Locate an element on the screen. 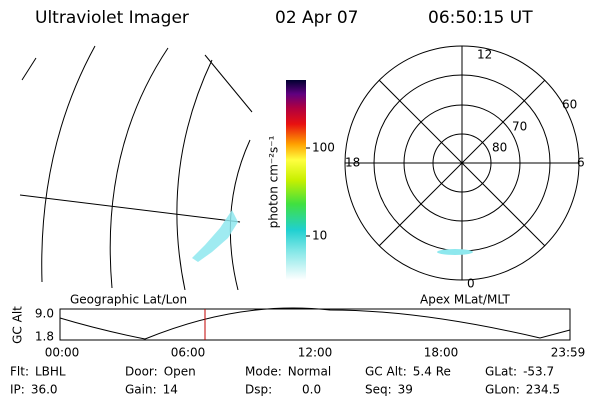 The image size is (600, 400). lat-label: 70 is located at coordinates (519, 127).